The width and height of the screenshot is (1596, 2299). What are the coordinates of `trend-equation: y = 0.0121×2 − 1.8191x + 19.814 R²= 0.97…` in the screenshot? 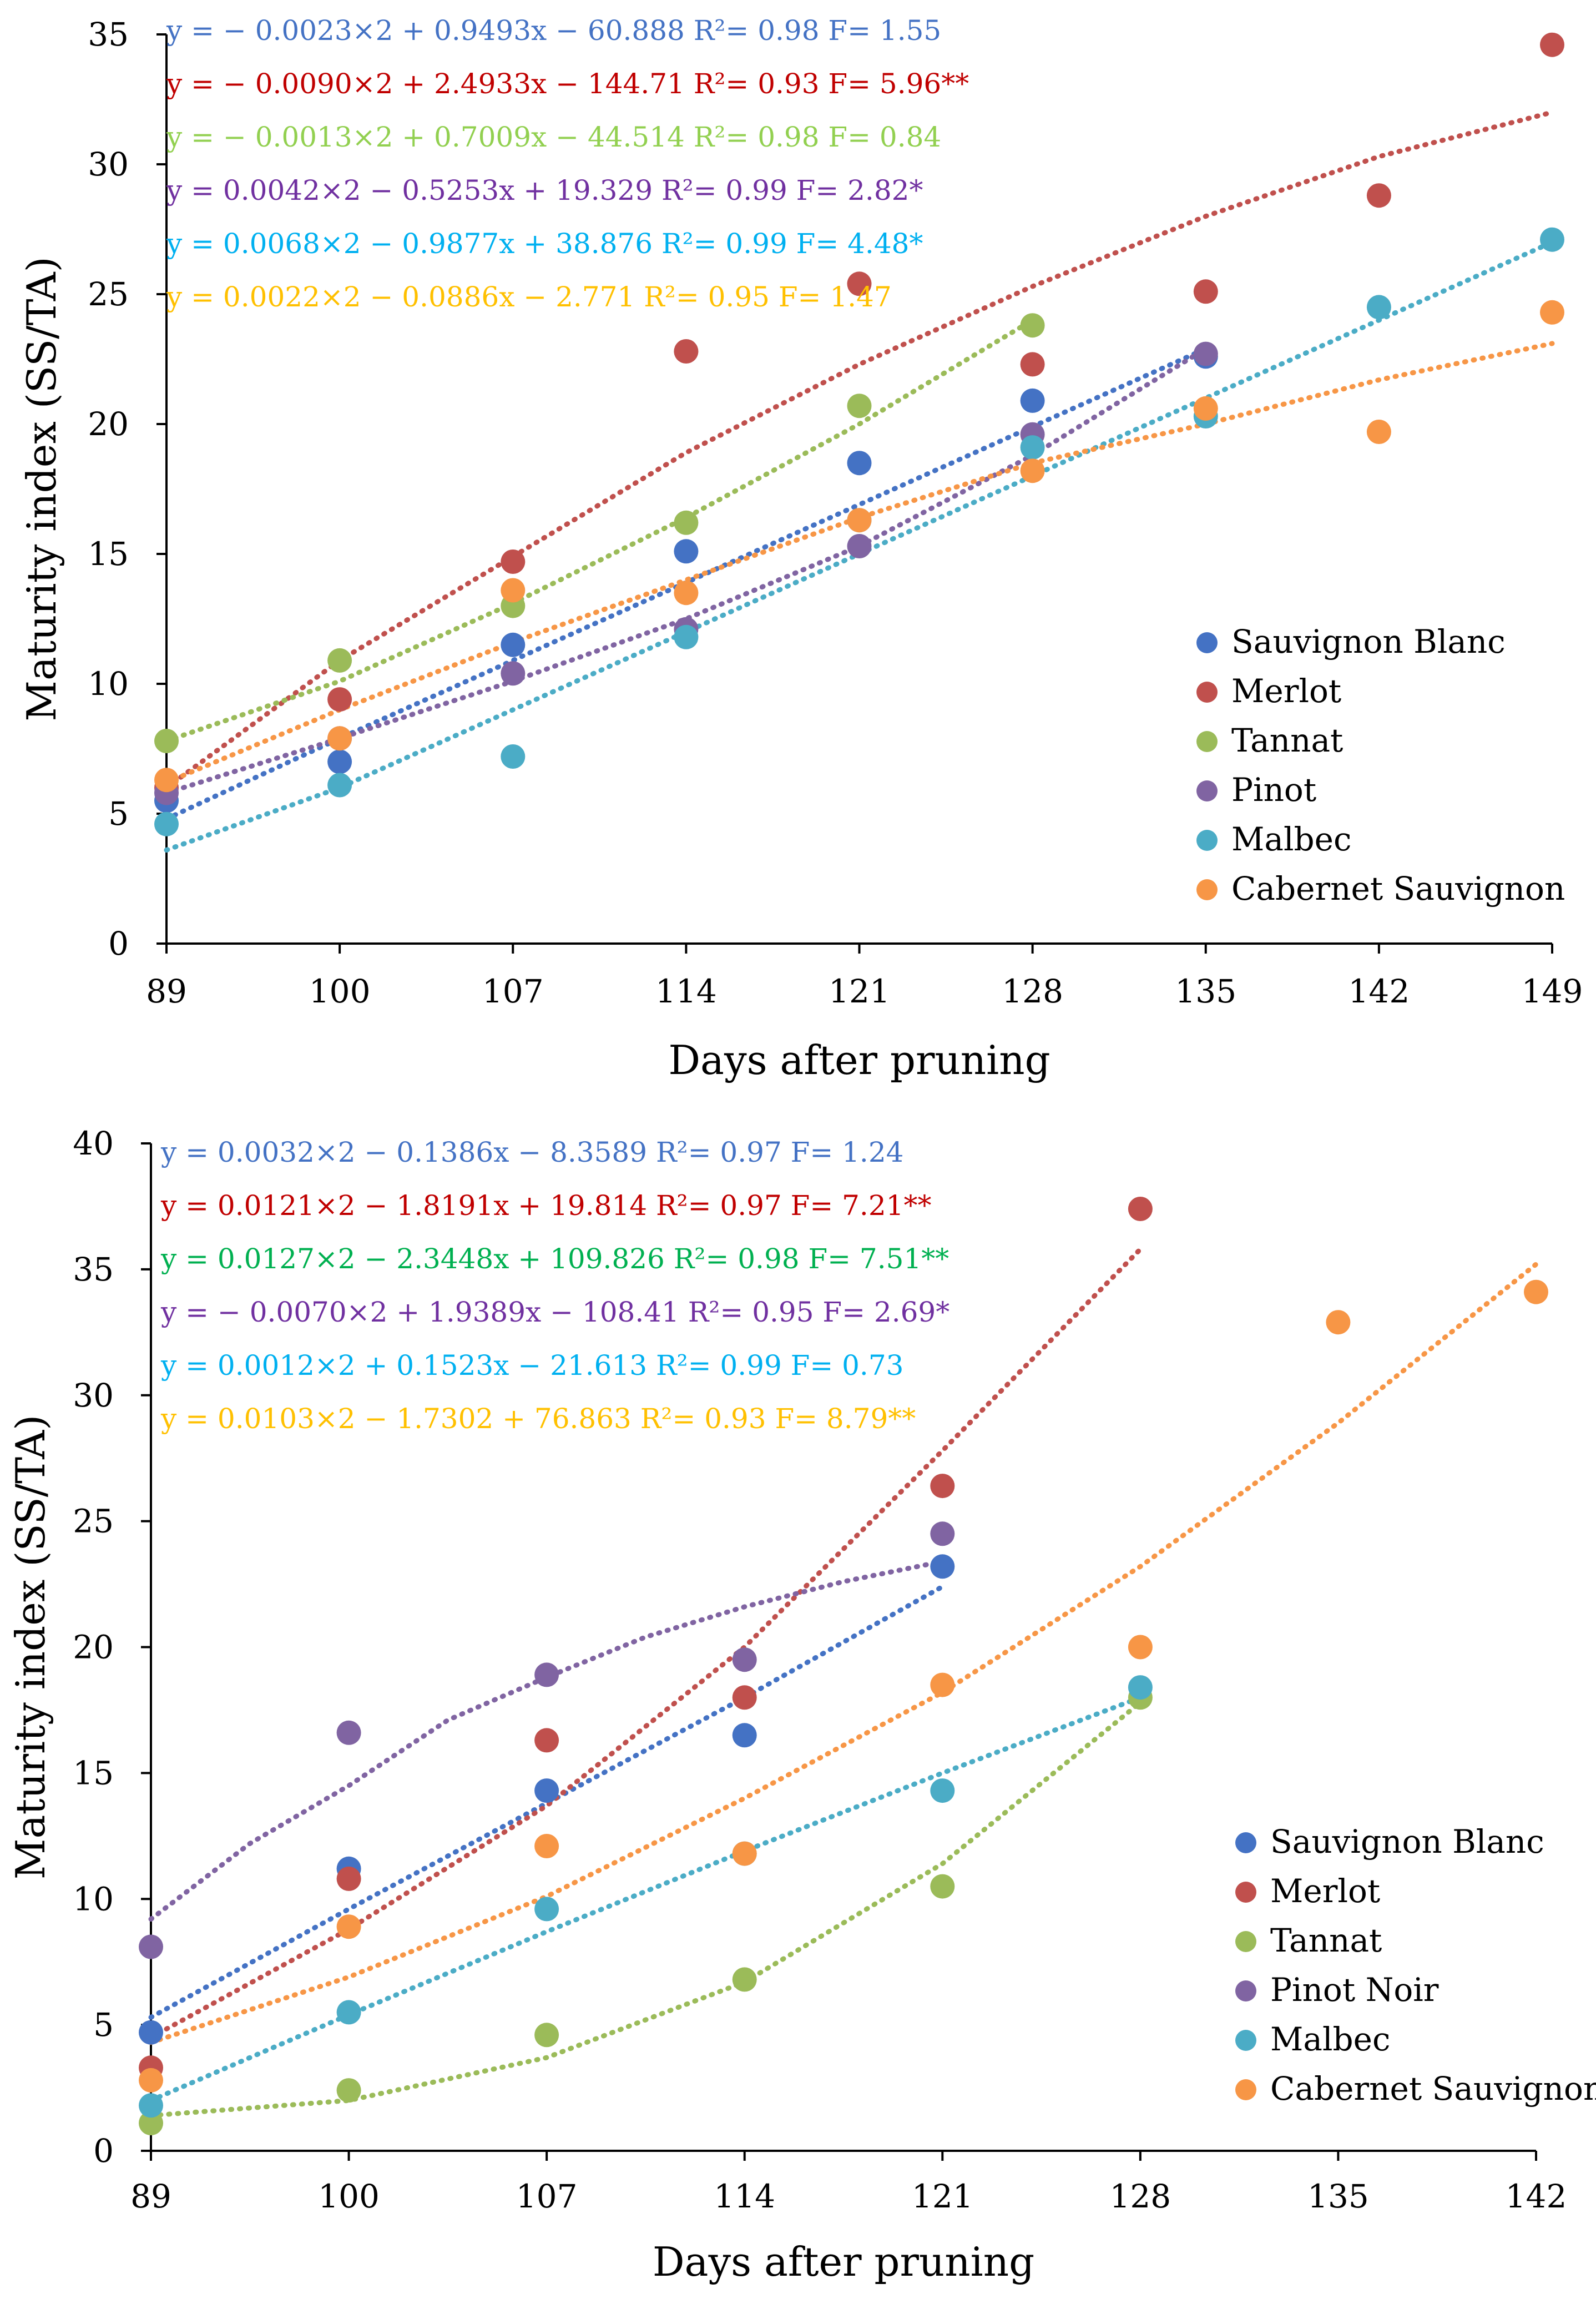 It's located at (545, 1205).